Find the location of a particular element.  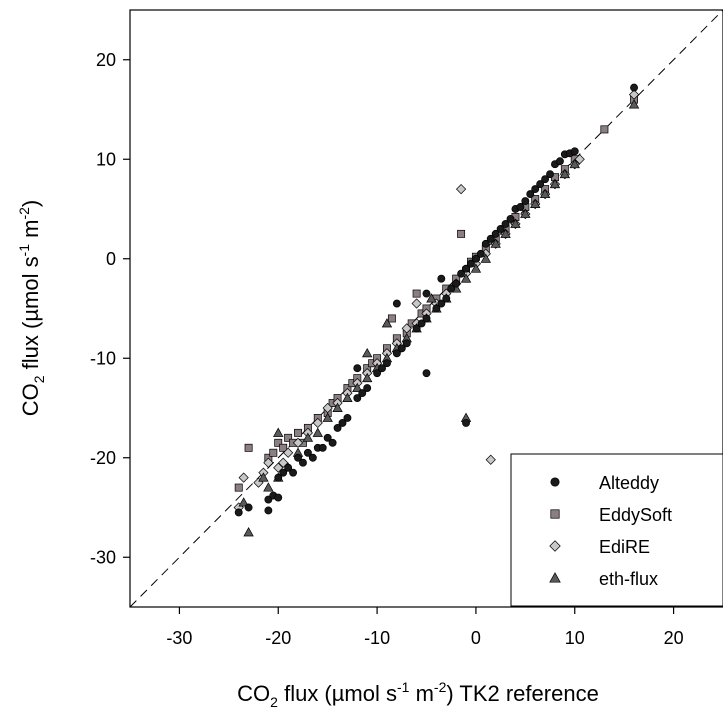

y-tick-label: 0 is located at coordinates (111, 259).